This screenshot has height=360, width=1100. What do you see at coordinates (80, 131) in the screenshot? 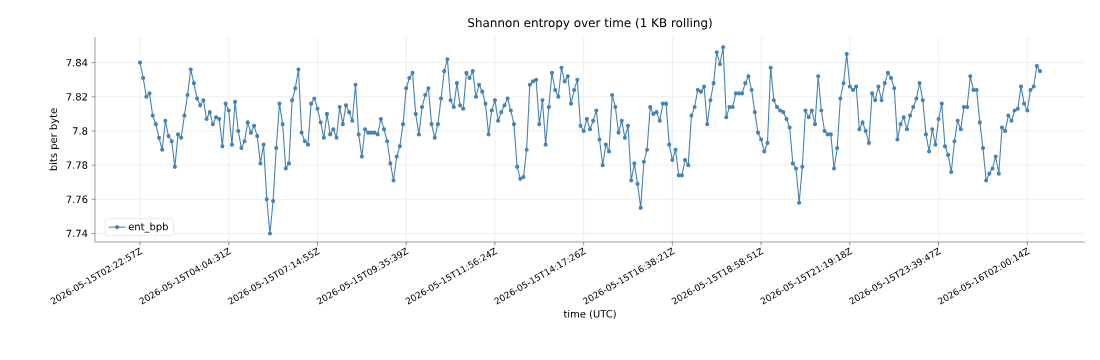
I see `y-tick-label: 7.8` at bounding box center [80, 131].